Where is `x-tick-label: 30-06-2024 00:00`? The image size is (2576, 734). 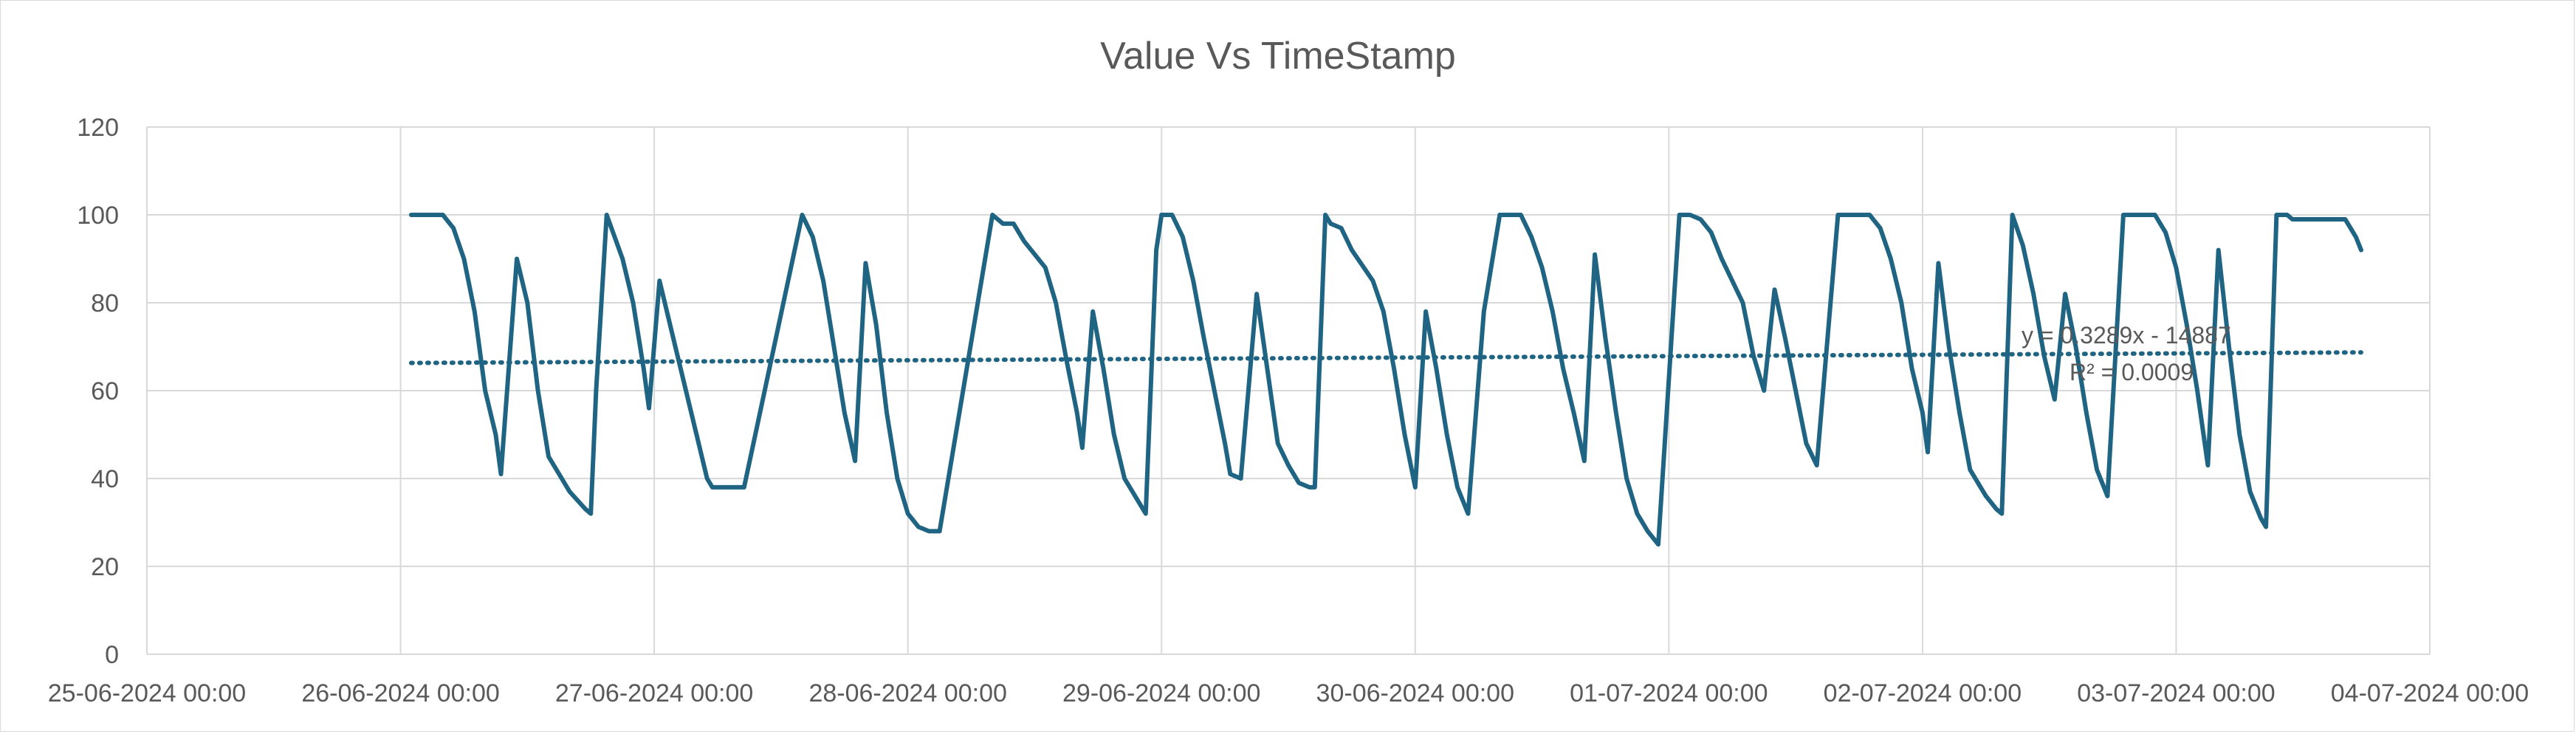 x-tick-label: 30-06-2024 00:00 is located at coordinates (1415, 693).